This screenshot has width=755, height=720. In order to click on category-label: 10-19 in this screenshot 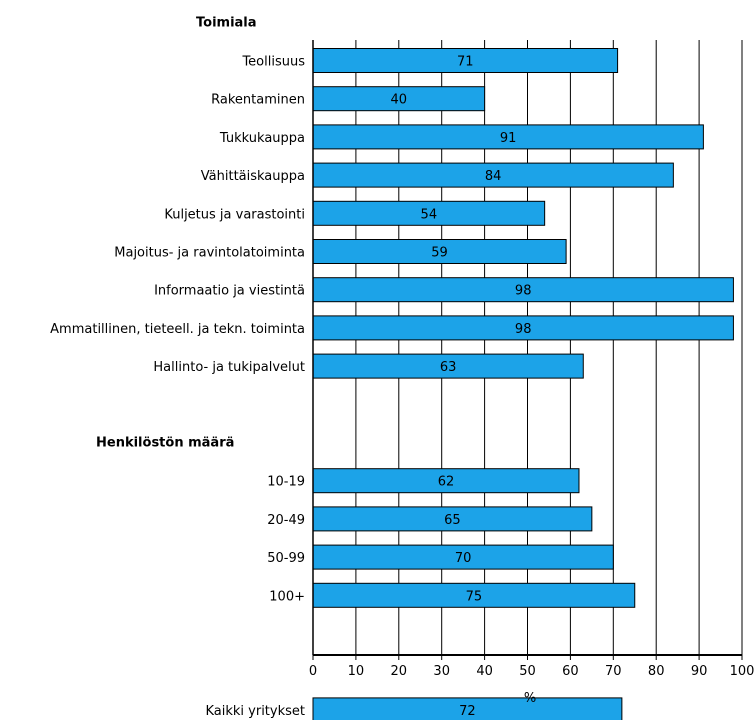, I will do `click(286, 482)`.